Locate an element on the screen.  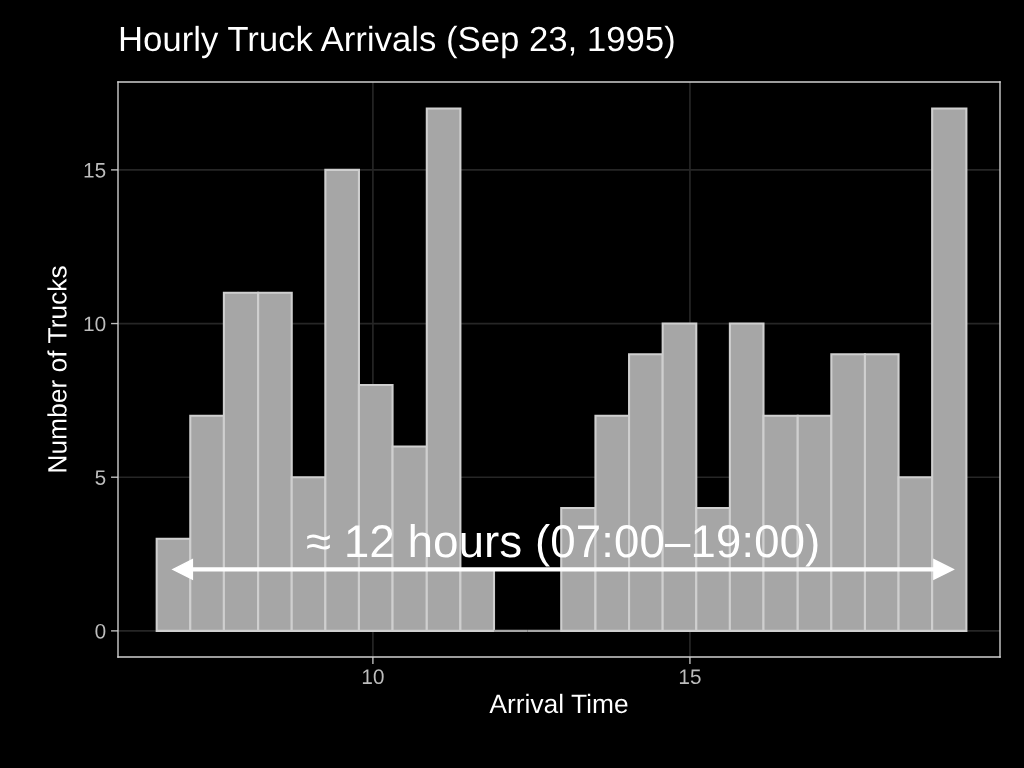
y-tick-label: 5 is located at coordinates (100, 477).